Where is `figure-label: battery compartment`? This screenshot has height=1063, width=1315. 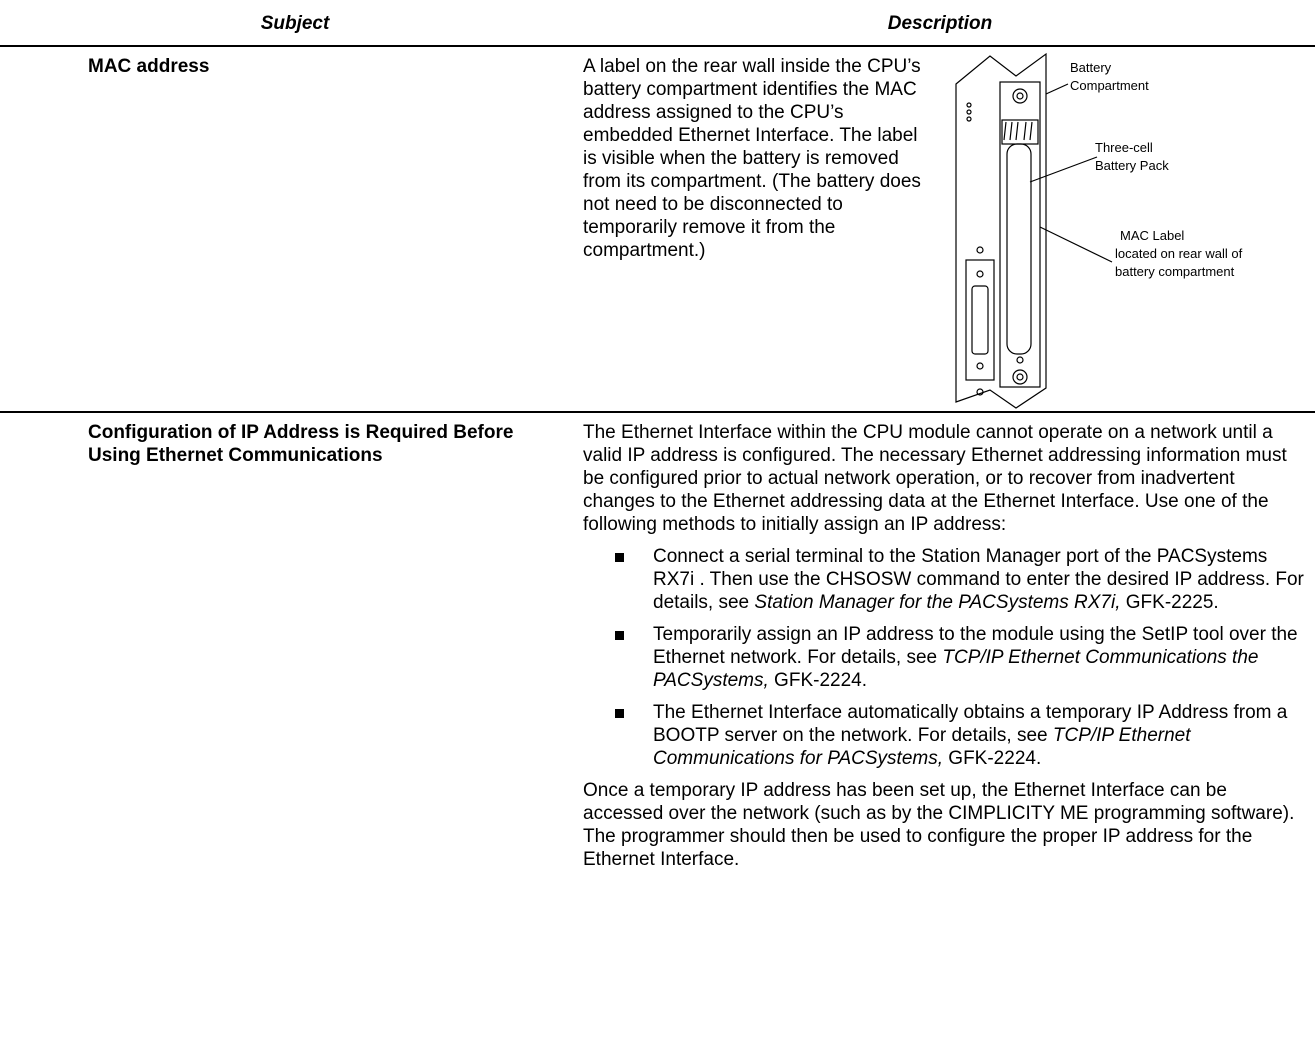
figure-label: battery compartment is located at coordinates (1175, 271).